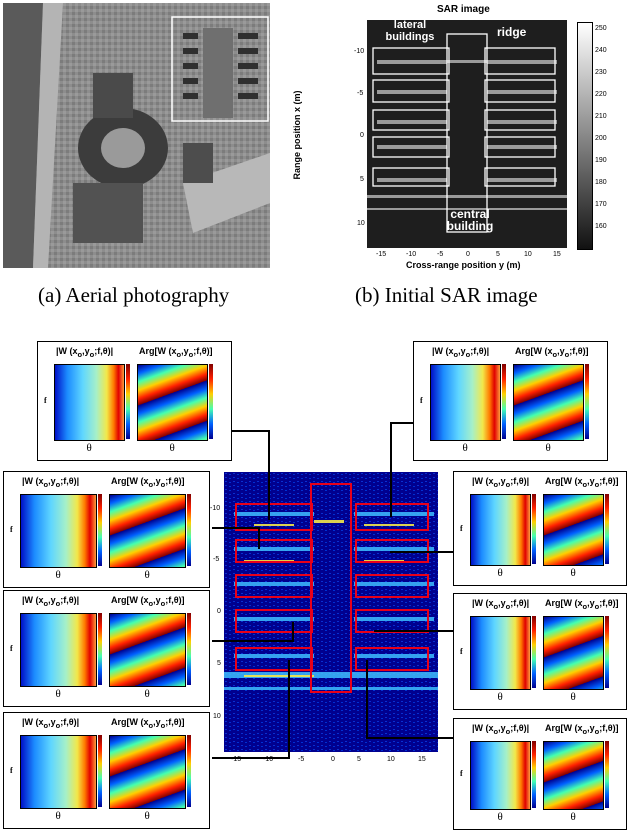  What do you see at coordinates (601, 226) in the screenshot?
I see `cbar-tick: 160` at bounding box center [601, 226].